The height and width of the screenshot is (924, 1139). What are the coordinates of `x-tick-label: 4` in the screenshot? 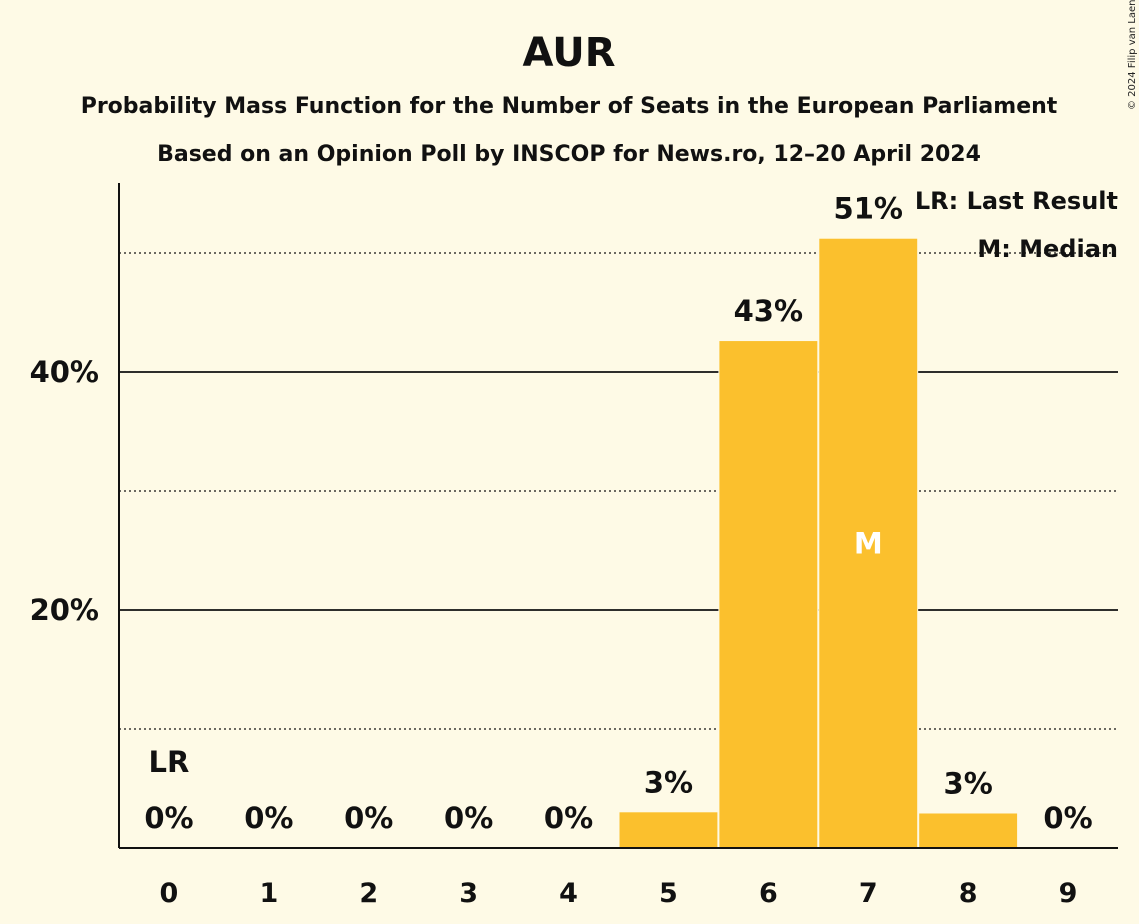 It's located at (568, 893).